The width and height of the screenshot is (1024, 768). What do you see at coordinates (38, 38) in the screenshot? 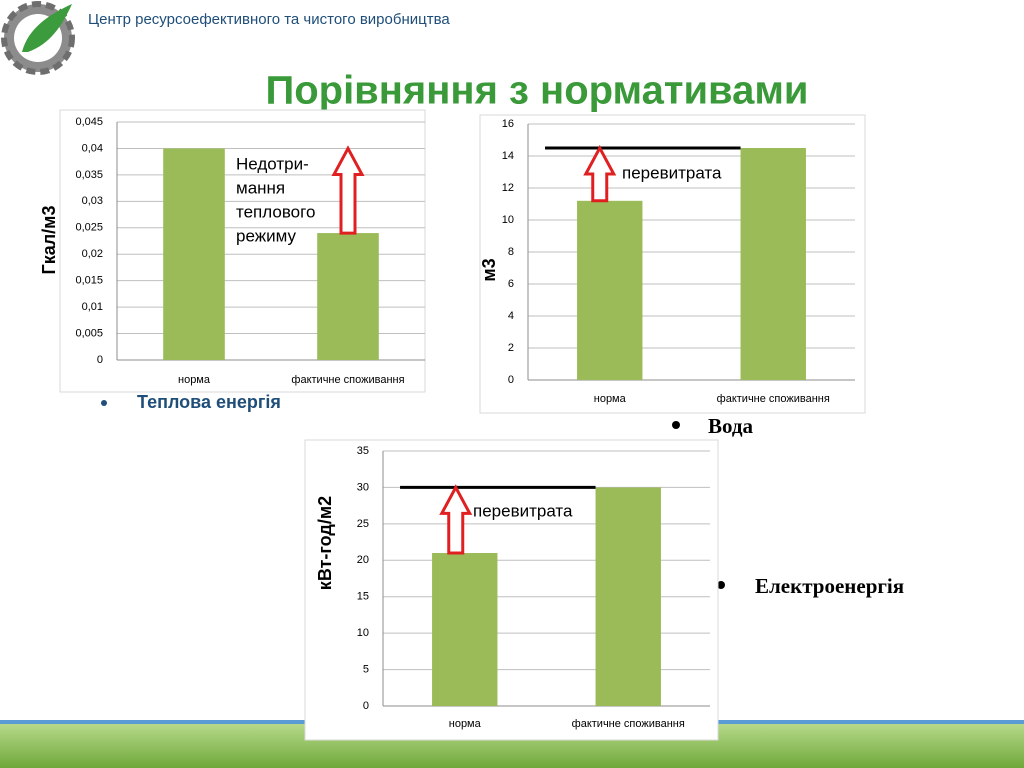
I see `logo` at bounding box center [38, 38].